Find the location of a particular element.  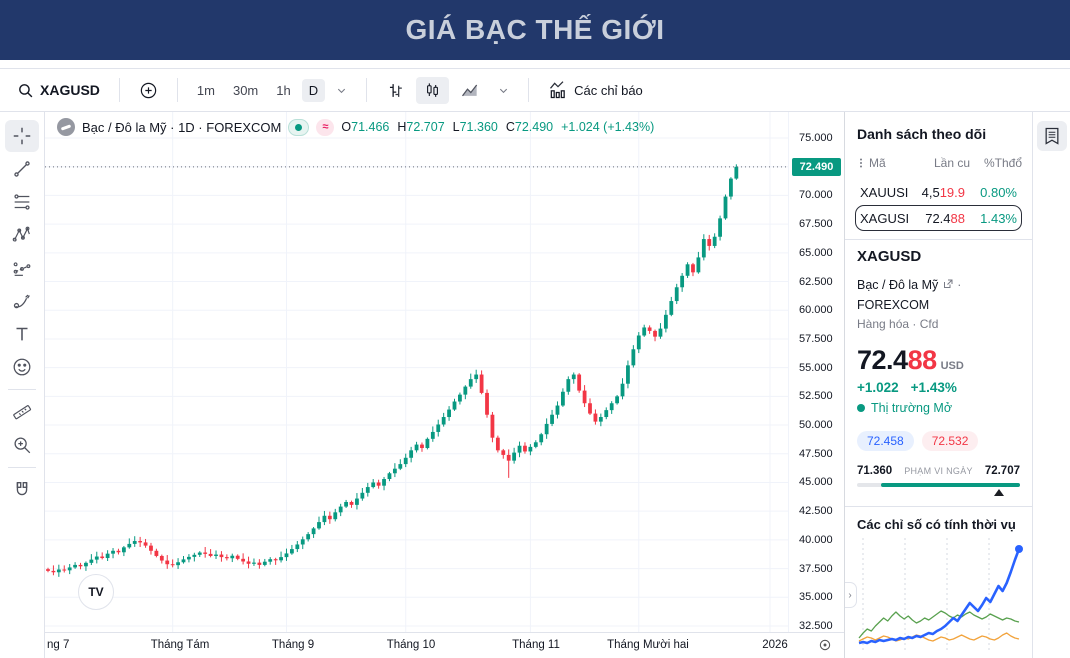

ruler-icon is located at coordinates (22, 412).